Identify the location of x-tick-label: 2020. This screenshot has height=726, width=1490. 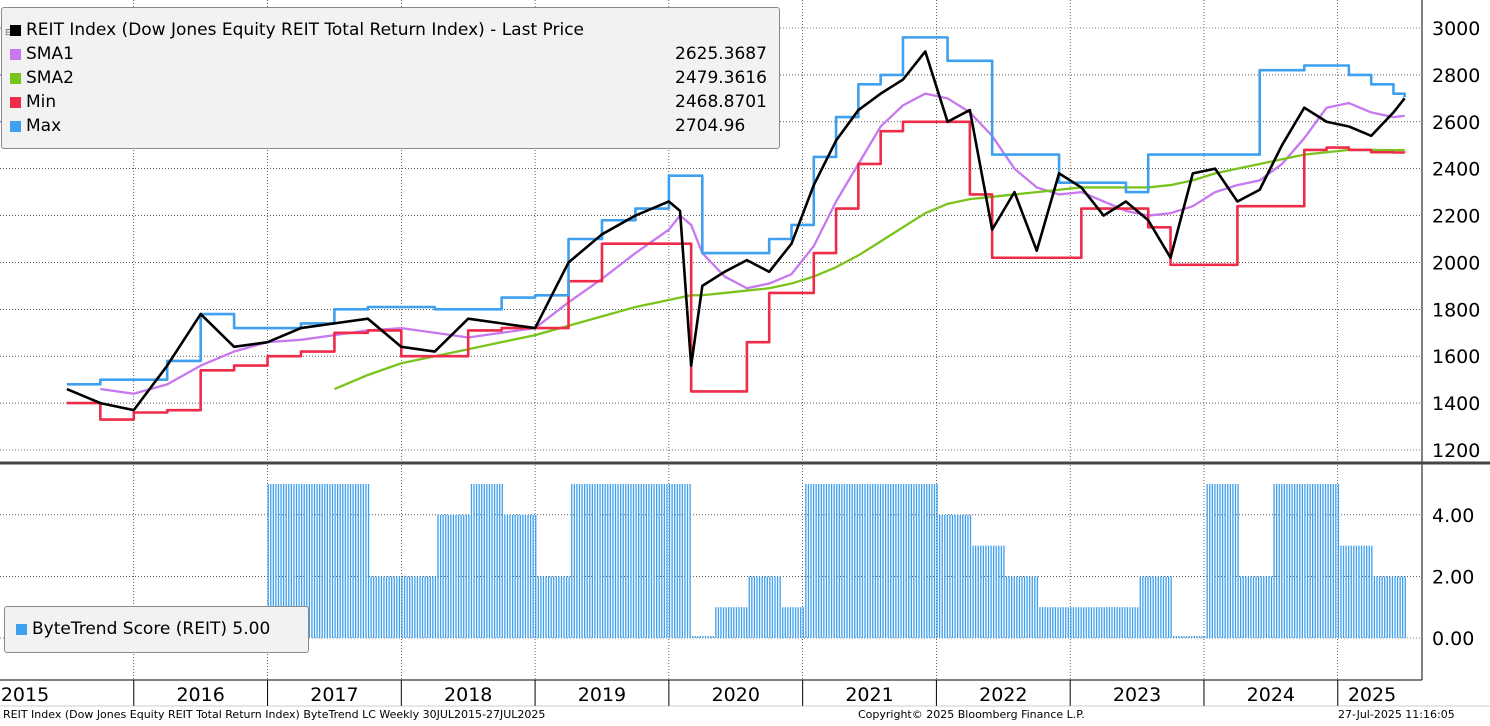
(736, 695).